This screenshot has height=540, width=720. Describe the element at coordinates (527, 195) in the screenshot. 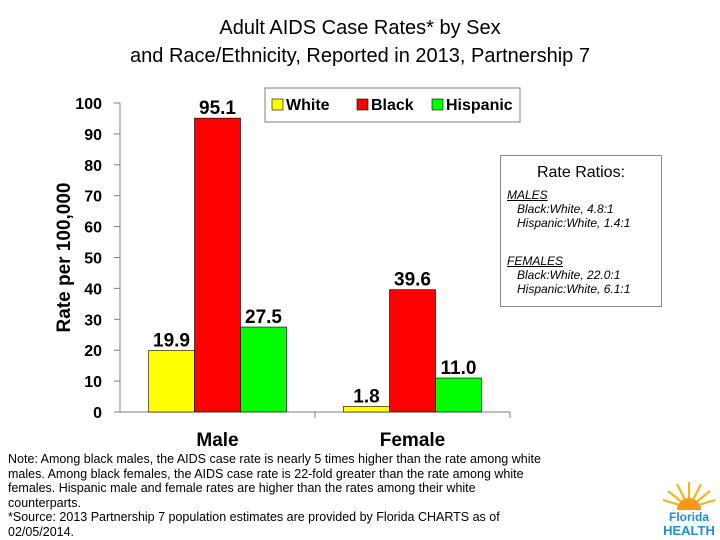

I see `males-heading: MALES` at that location.